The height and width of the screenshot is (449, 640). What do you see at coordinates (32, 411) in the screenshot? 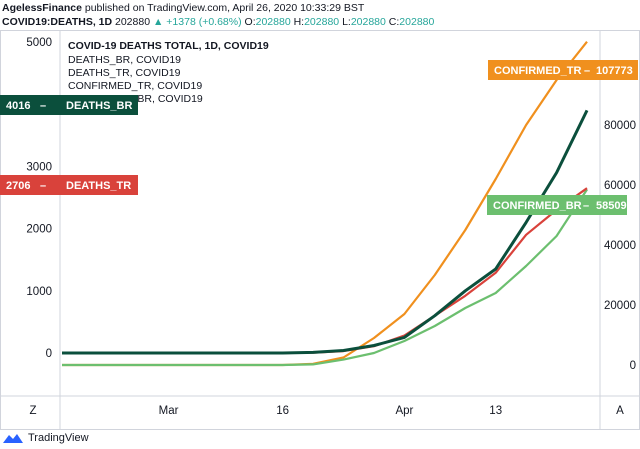
I see `left-axis-button: Z` at bounding box center [32, 411].